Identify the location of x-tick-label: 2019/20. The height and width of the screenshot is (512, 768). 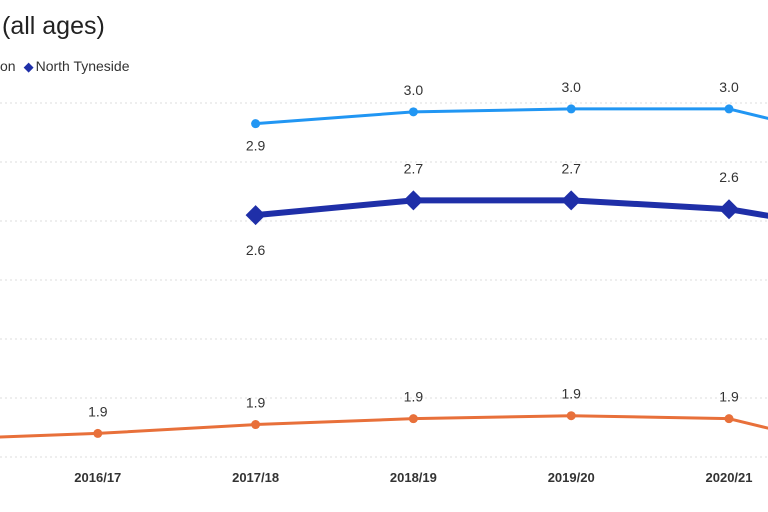
(571, 477).